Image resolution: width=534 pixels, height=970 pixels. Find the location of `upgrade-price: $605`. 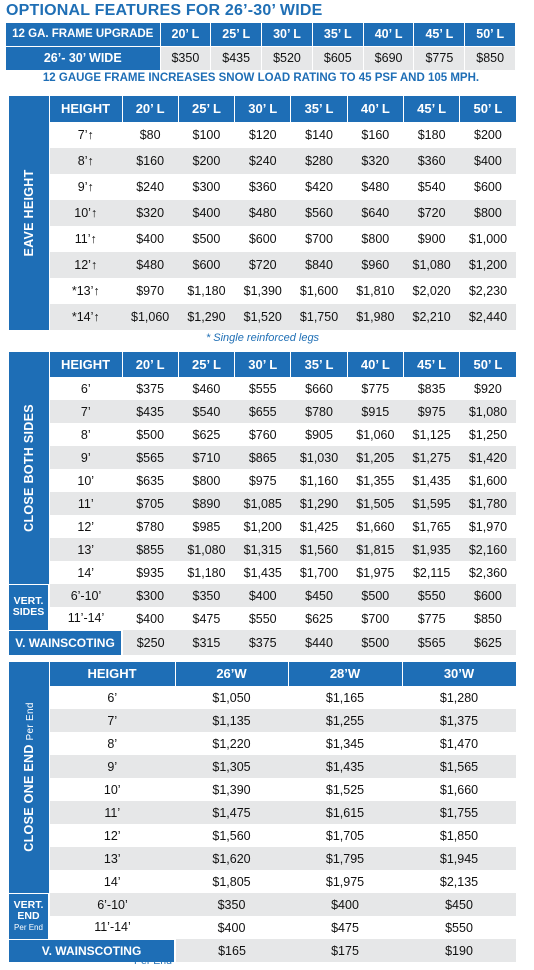

upgrade-price: $605 is located at coordinates (338, 58).